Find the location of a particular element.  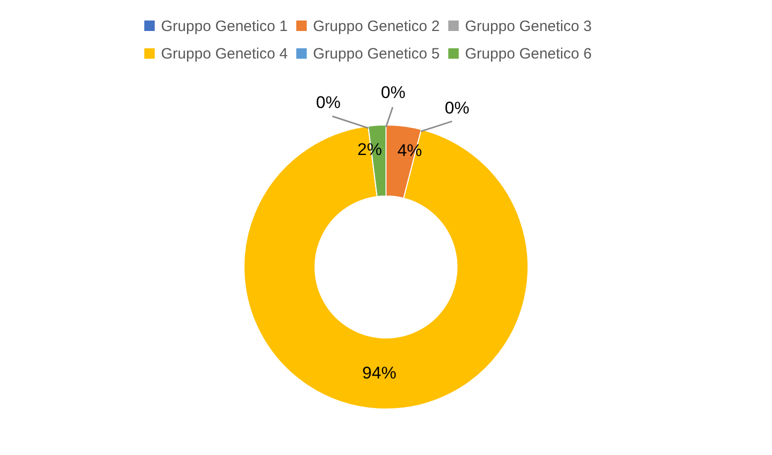

data-label: 94% is located at coordinates (379, 372).